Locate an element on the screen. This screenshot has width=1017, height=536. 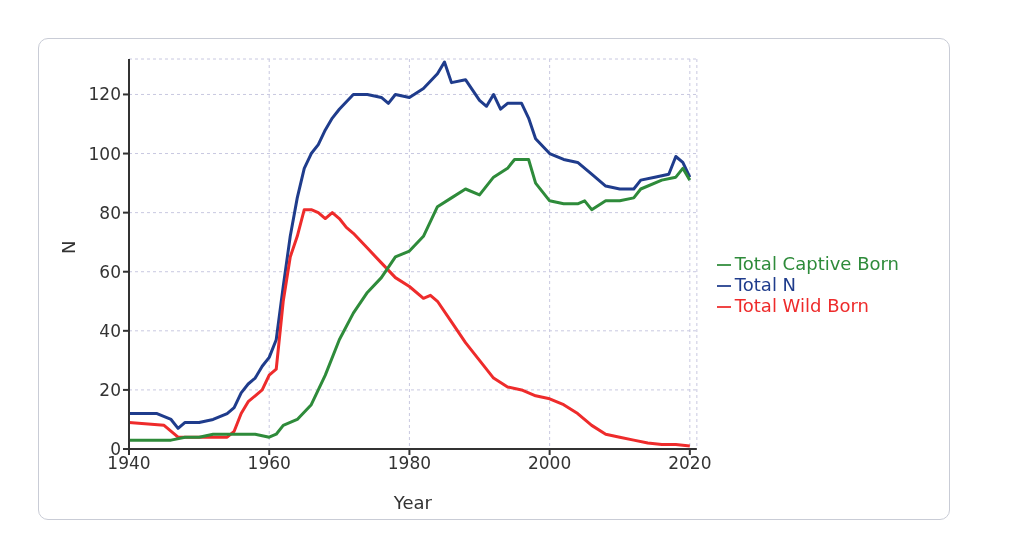
legend-label: Total Captive Born is located at coordinates (816, 263).